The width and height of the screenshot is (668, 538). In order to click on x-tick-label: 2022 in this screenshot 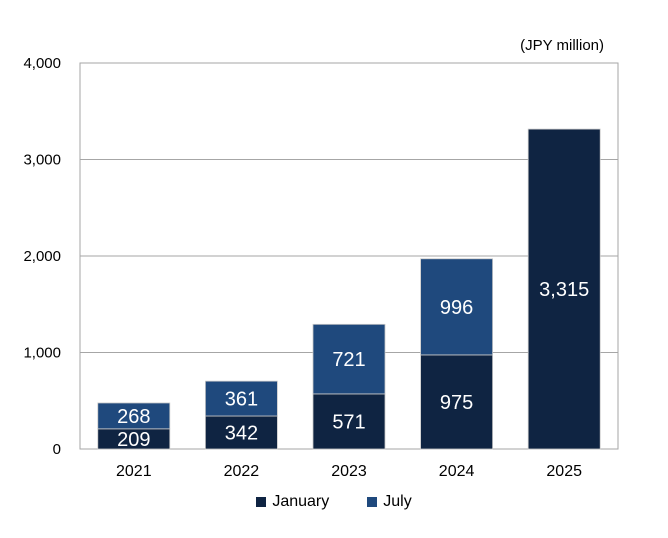, I will do `click(242, 471)`.